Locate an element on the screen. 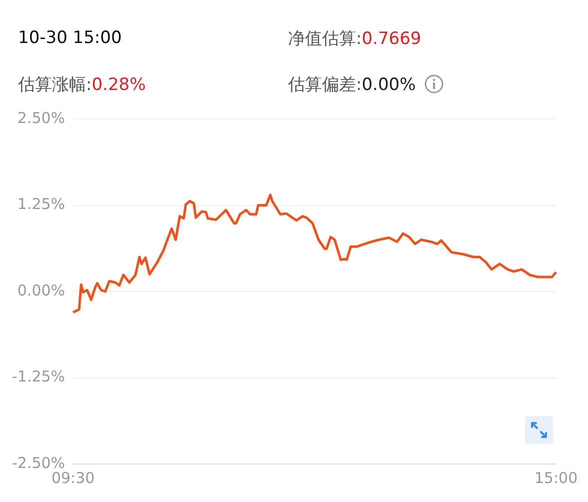  y-tick-label: 0.00% is located at coordinates (41, 290).